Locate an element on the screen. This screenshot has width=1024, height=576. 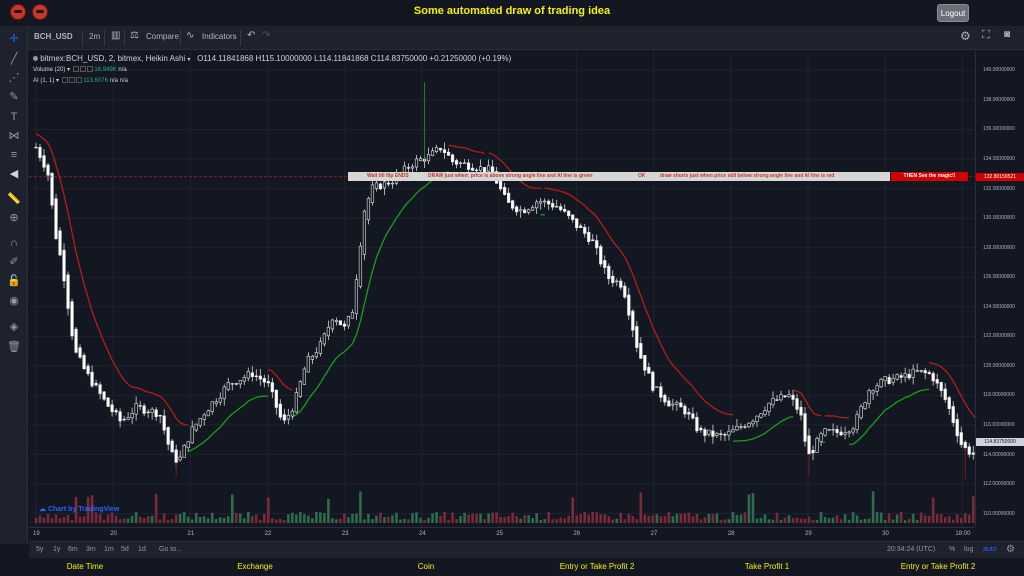
percent-toggle: % is located at coordinates (952, 549).